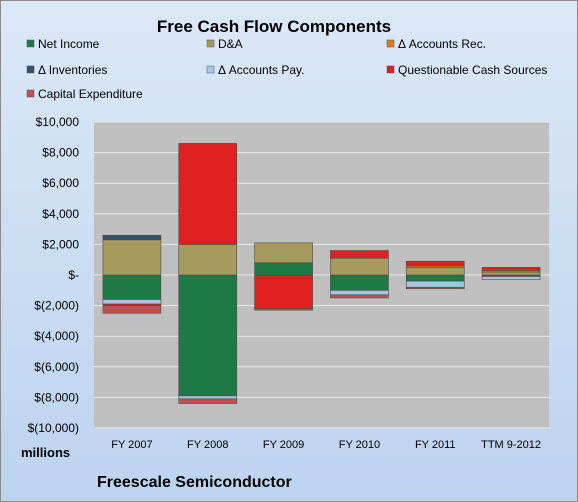  Describe the element at coordinates (511, 278) in the screenshot. I see `bar-accounts-pay-ttm-9-2012` at that location.